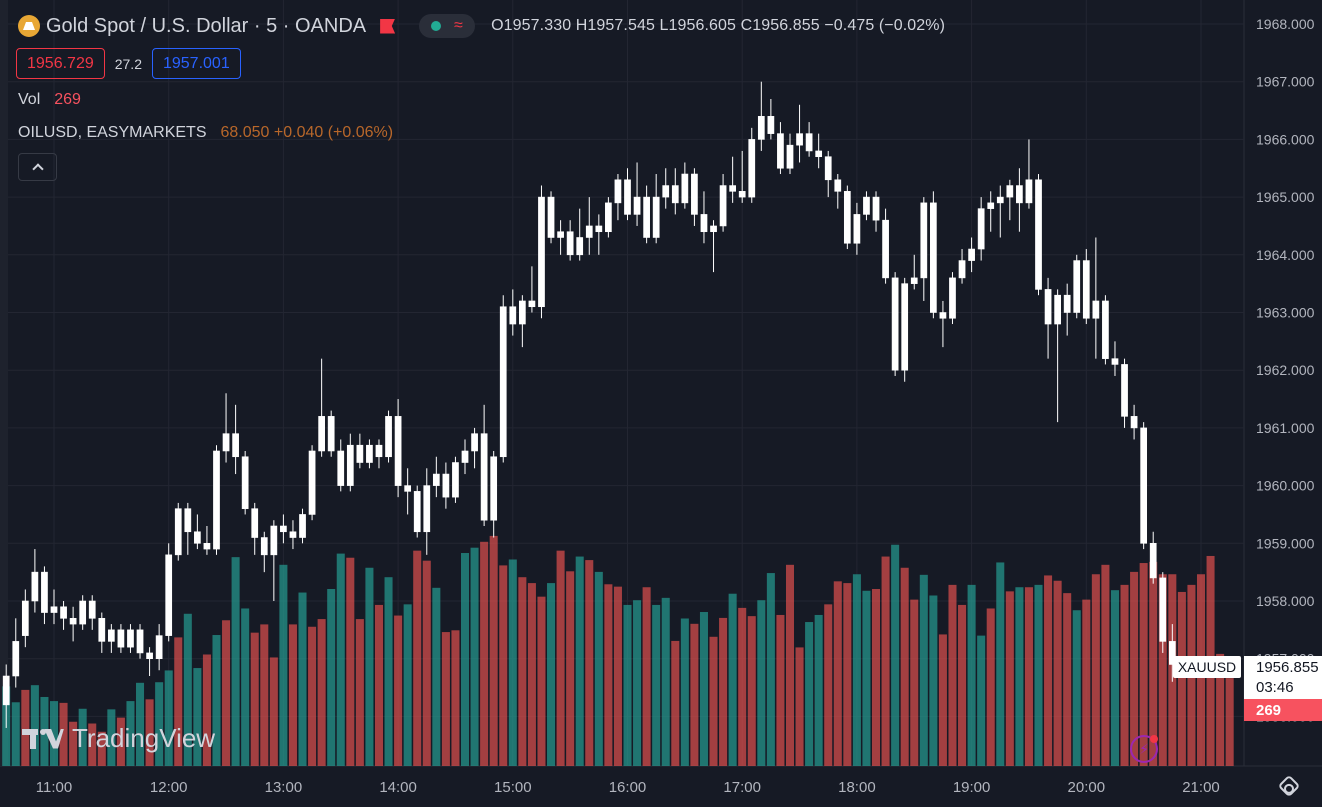 This screenshot has height=807, width=1322. What do you see at coordinates (112, 132) in the screenshot?
I see `compare-symbol-label: OILUSD, EASYMARKETS` at bounding box center [112, 132].